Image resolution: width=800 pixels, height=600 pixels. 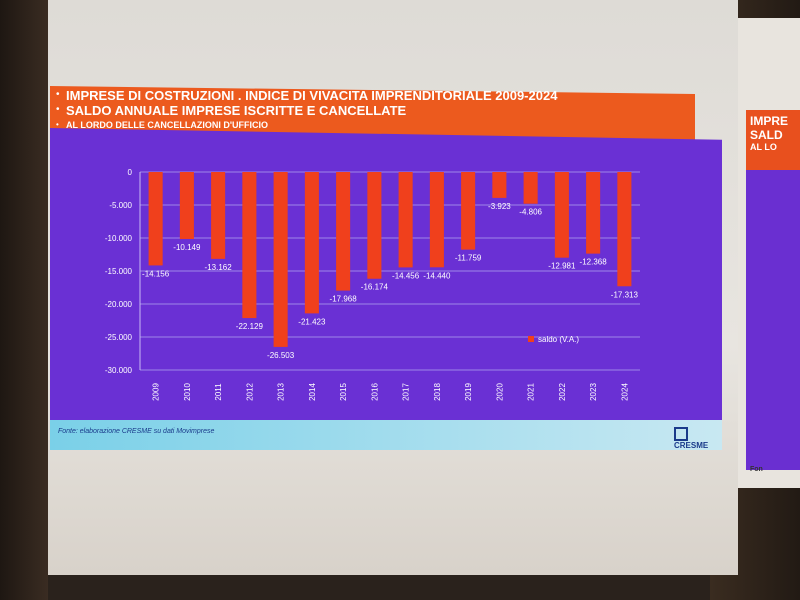 I want to click on x-tick-label: 2019, so click(x=468, y=392).